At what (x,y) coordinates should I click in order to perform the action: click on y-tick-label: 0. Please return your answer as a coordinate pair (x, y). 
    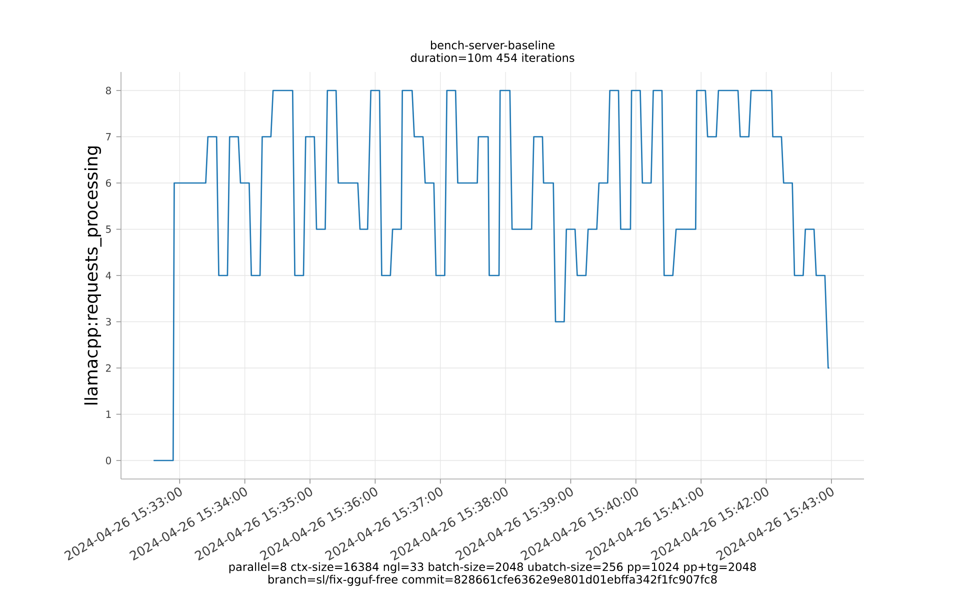
    Looking at the image, I should click on (108, 460).